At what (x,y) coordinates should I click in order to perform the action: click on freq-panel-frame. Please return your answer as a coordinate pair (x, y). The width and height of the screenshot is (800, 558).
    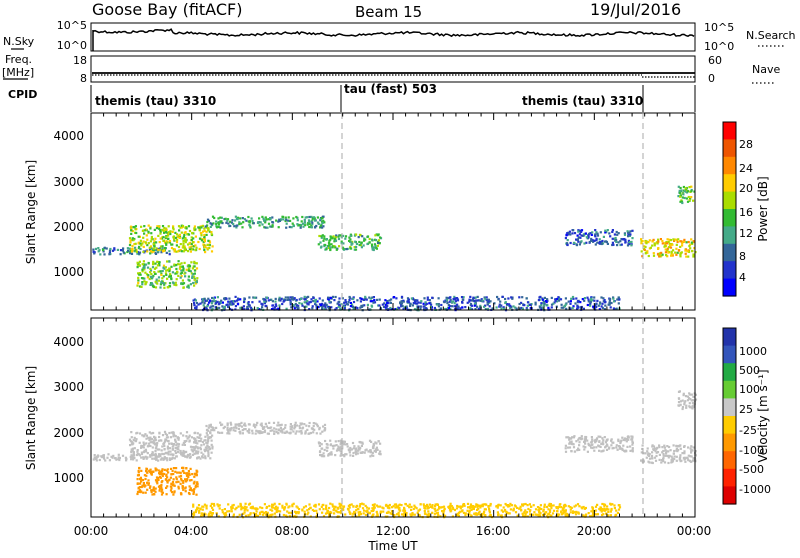
    Looking at the image, I should click on (393, 69).